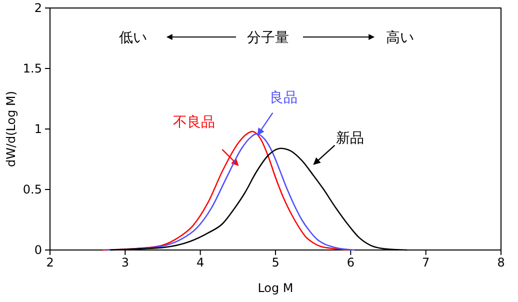 This screenshot has width=518, height=302. Describe the element at coordinates (38, 129) in the screenshot. I see `y-tick-label: 1` at that location.